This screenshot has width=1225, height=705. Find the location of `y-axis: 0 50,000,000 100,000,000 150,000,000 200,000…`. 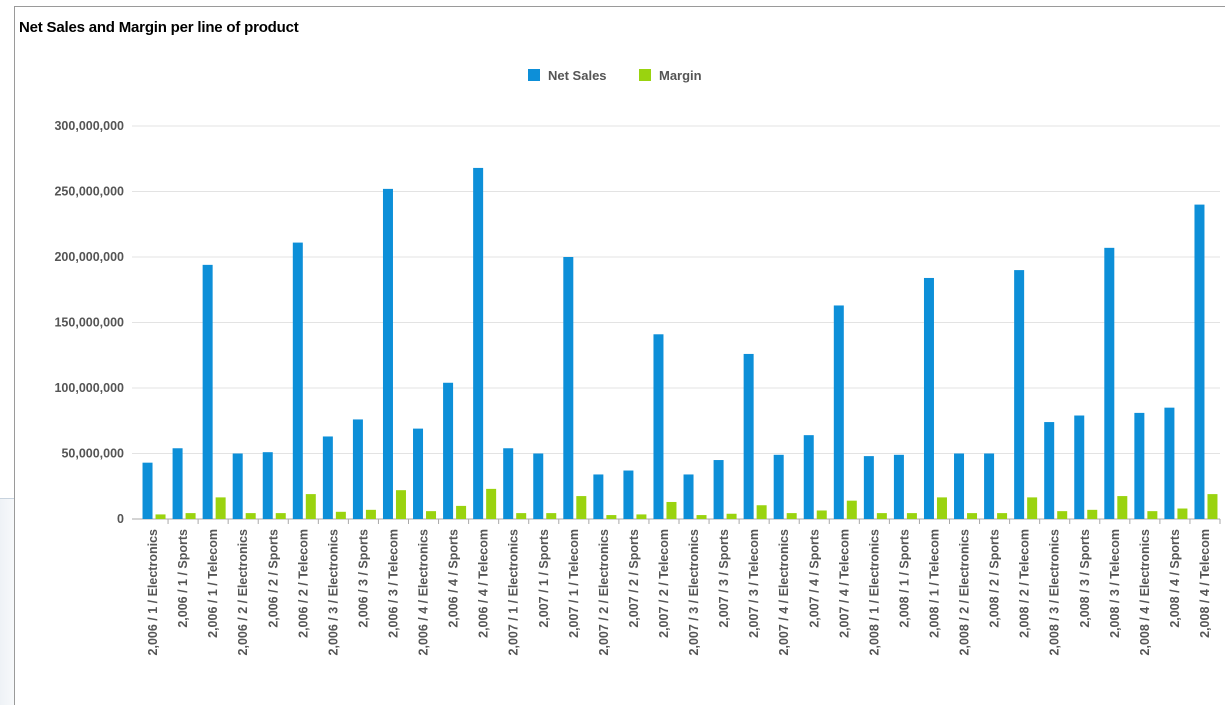

y-axis: 0 50,000,000 100,000,000 150,000,000 200,000… is located at coordinates (89, 322).